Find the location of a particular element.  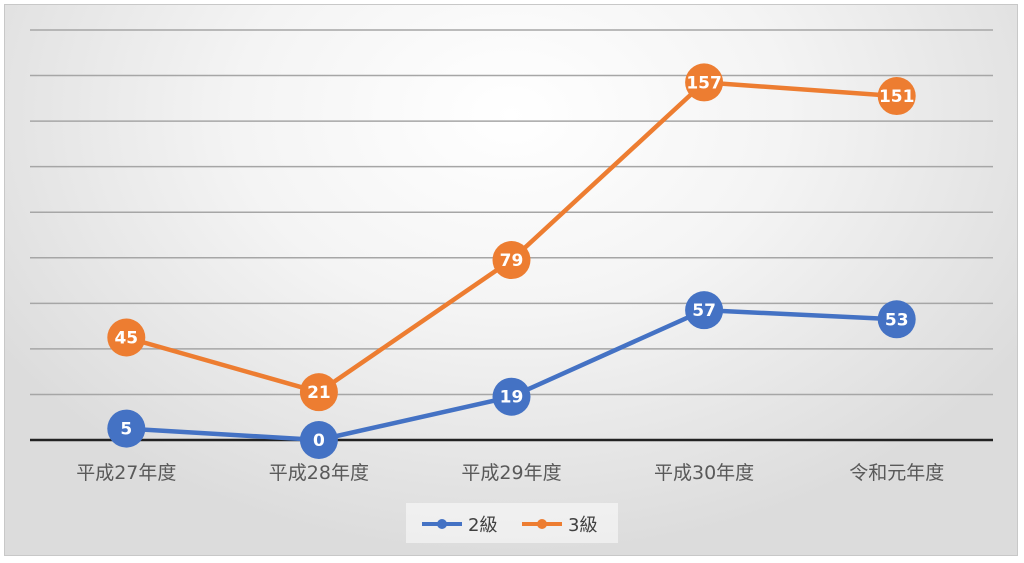

x-tick-label: 平成30年度 is located at coordinates (704, 473).